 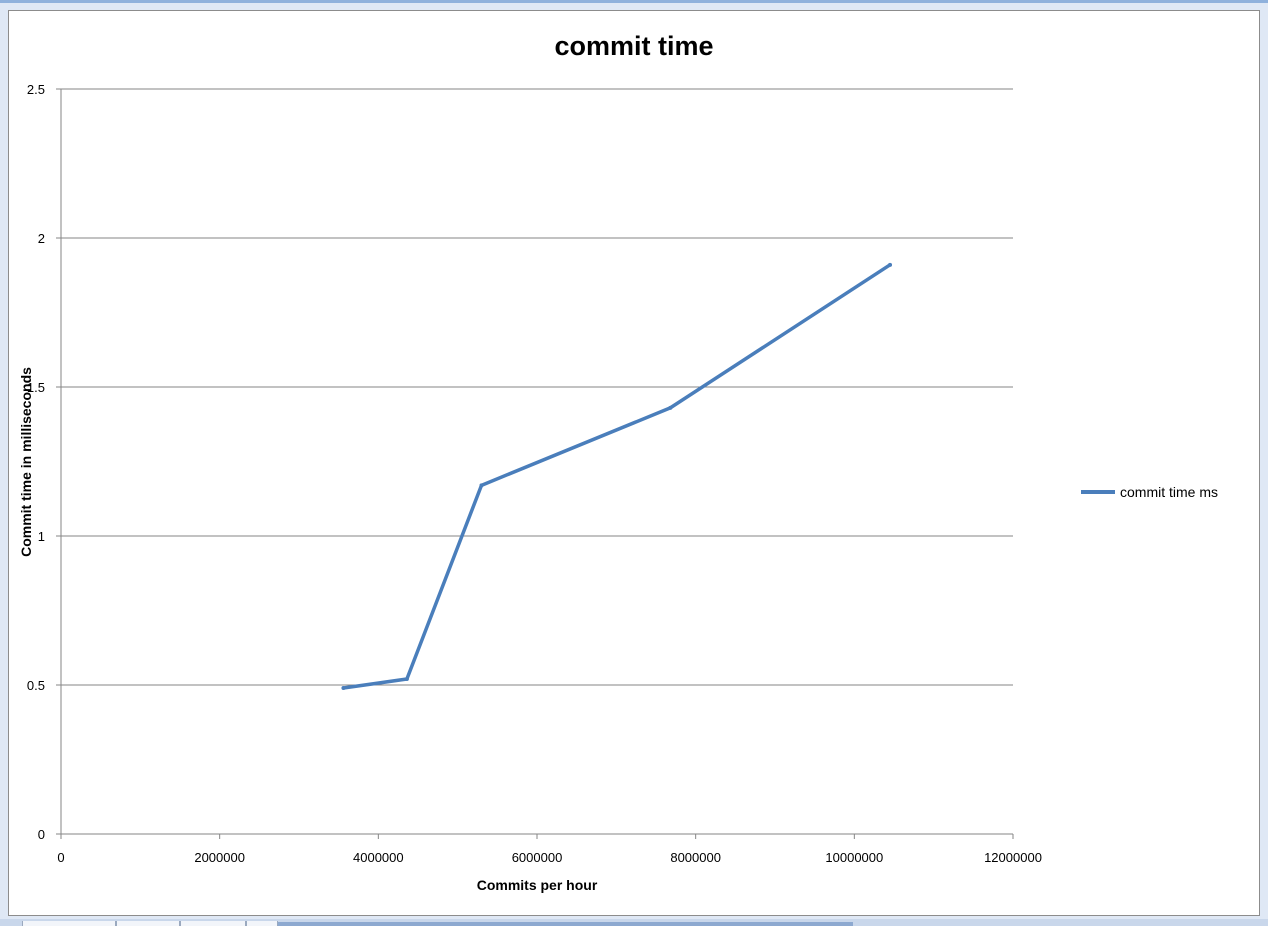 I want to click on window-top-border, so click(x=634, y=1).